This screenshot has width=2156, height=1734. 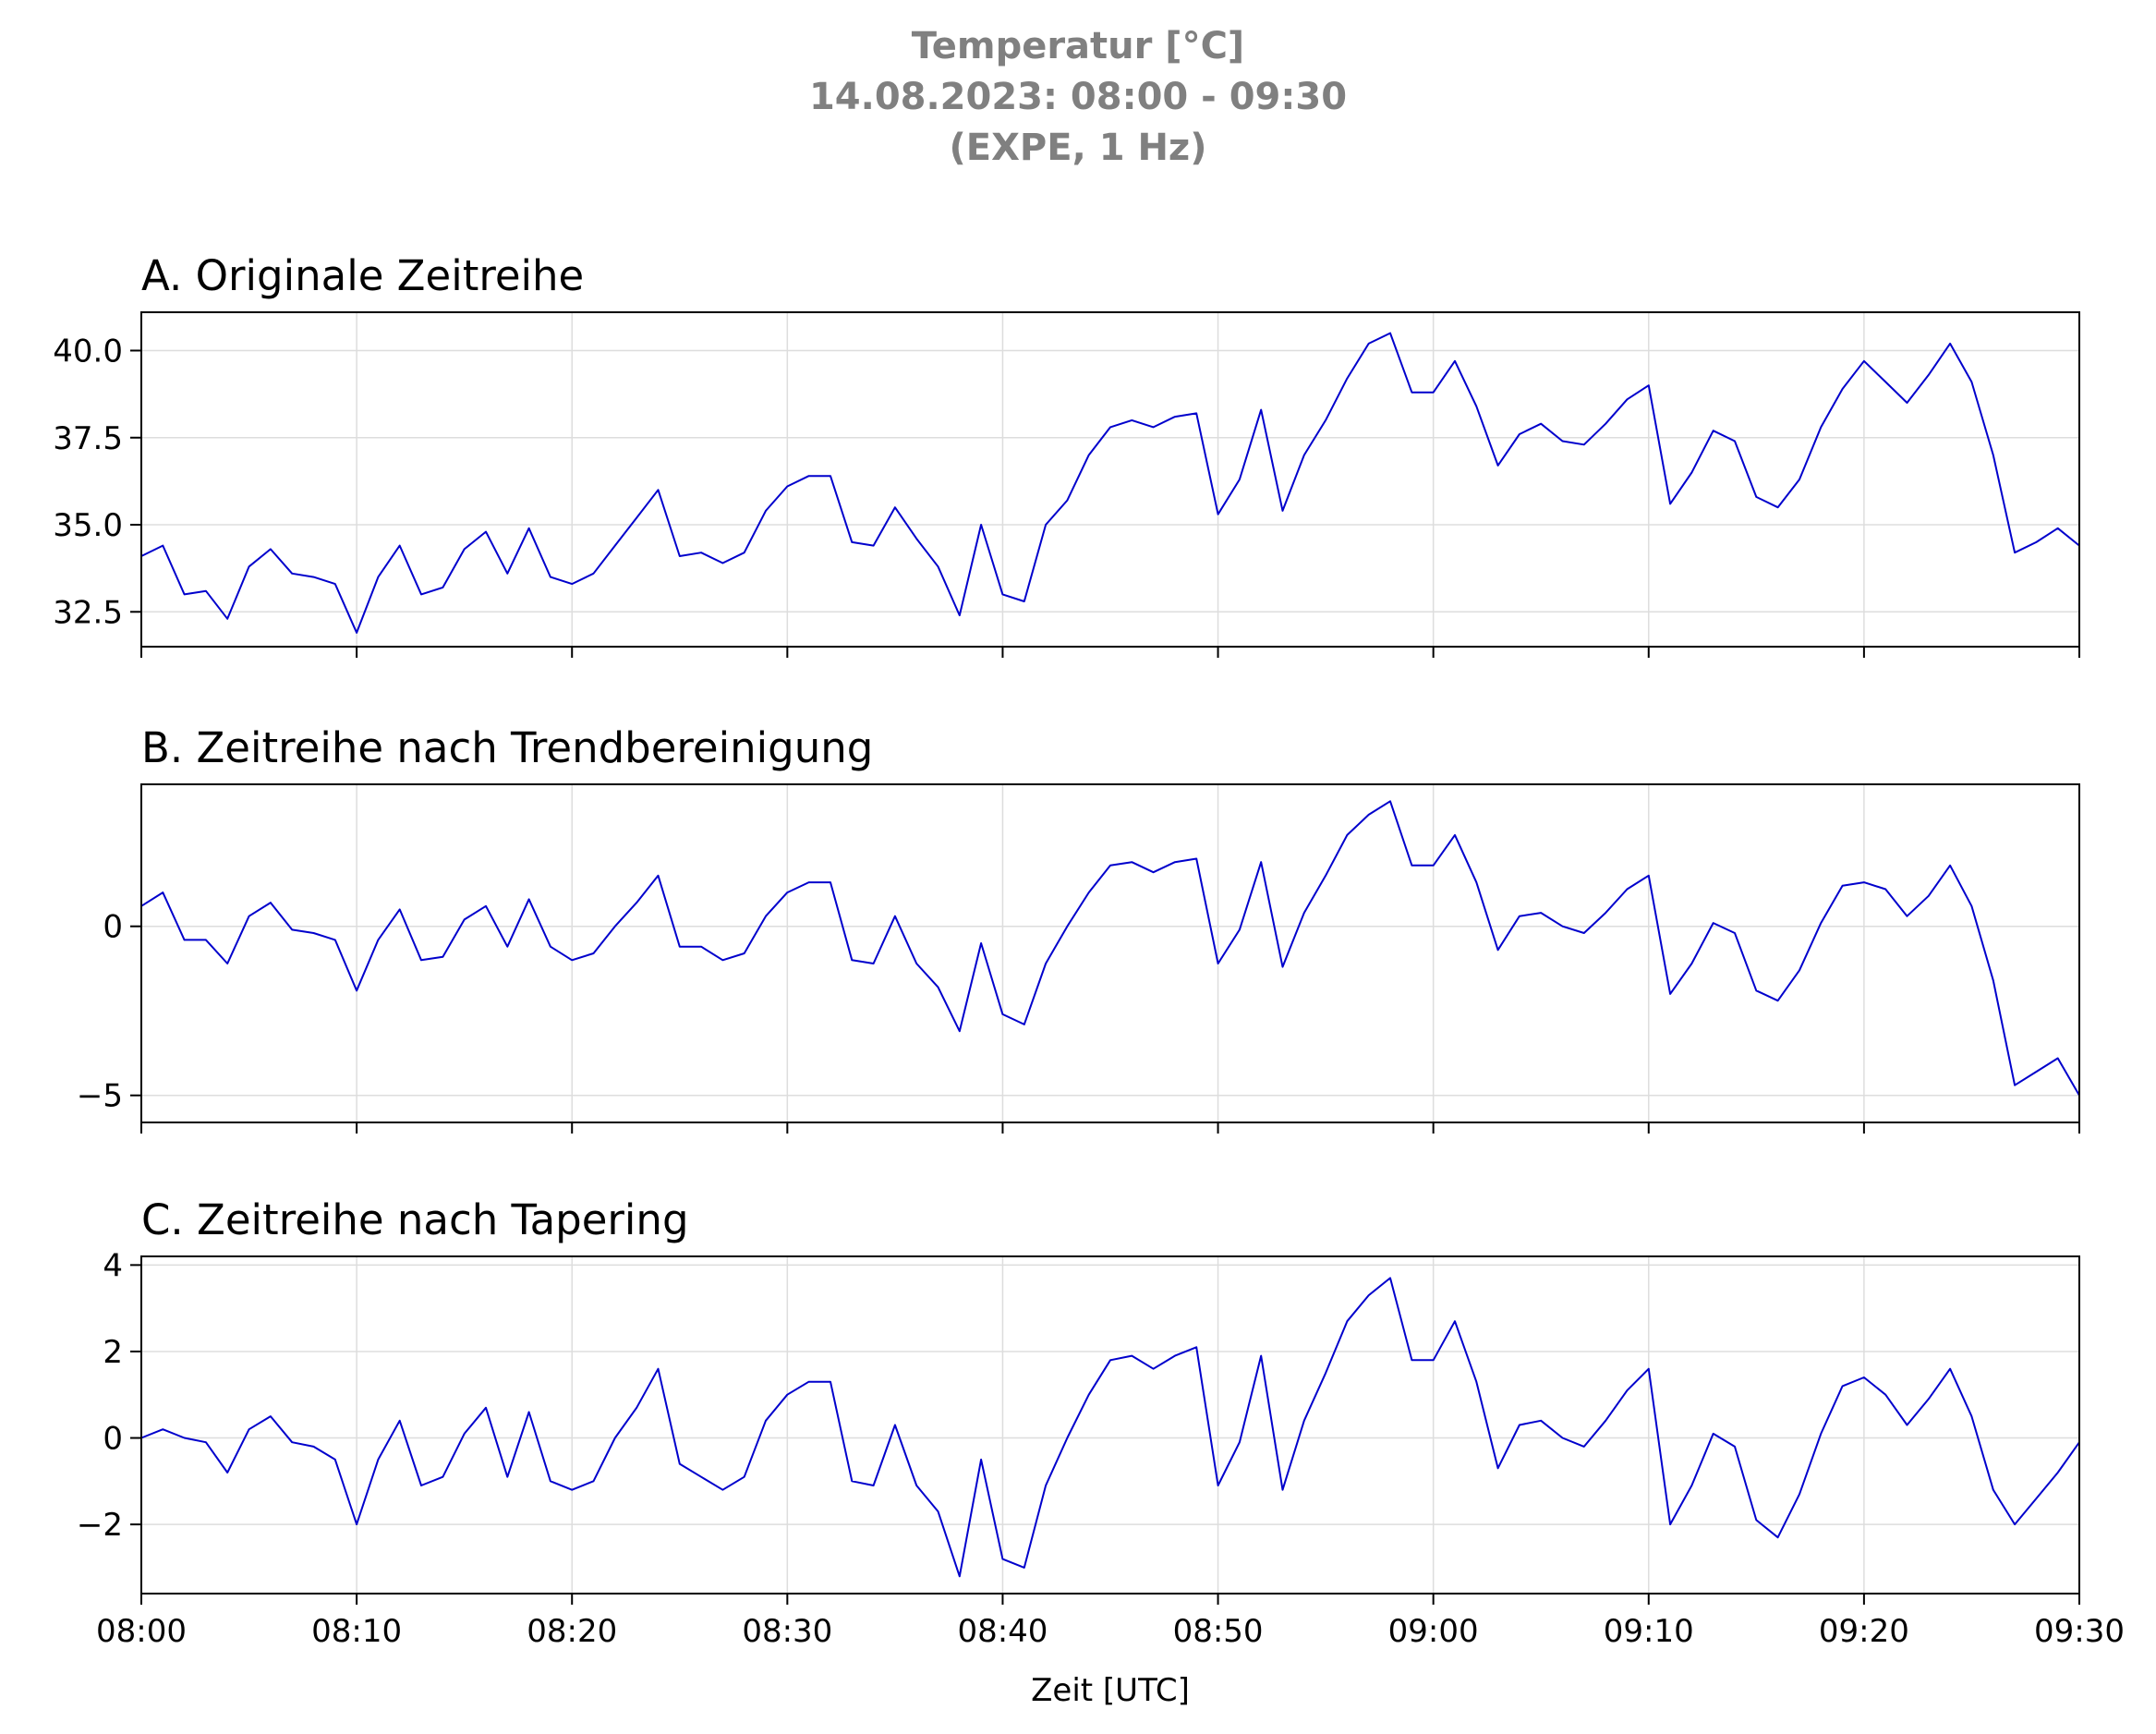 I want to click on panel-c-ytick-label: −2, so click(x=100, y=1525).